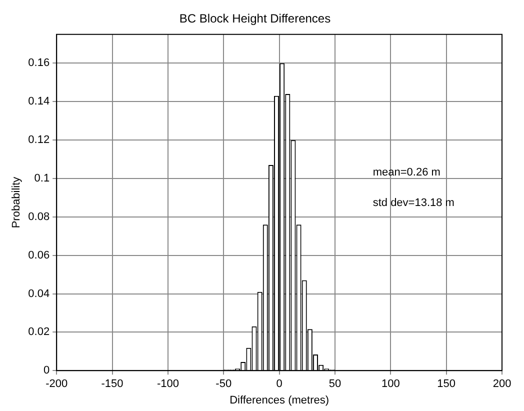  I want to click on x-tick-label: -150, so click(112, 384).